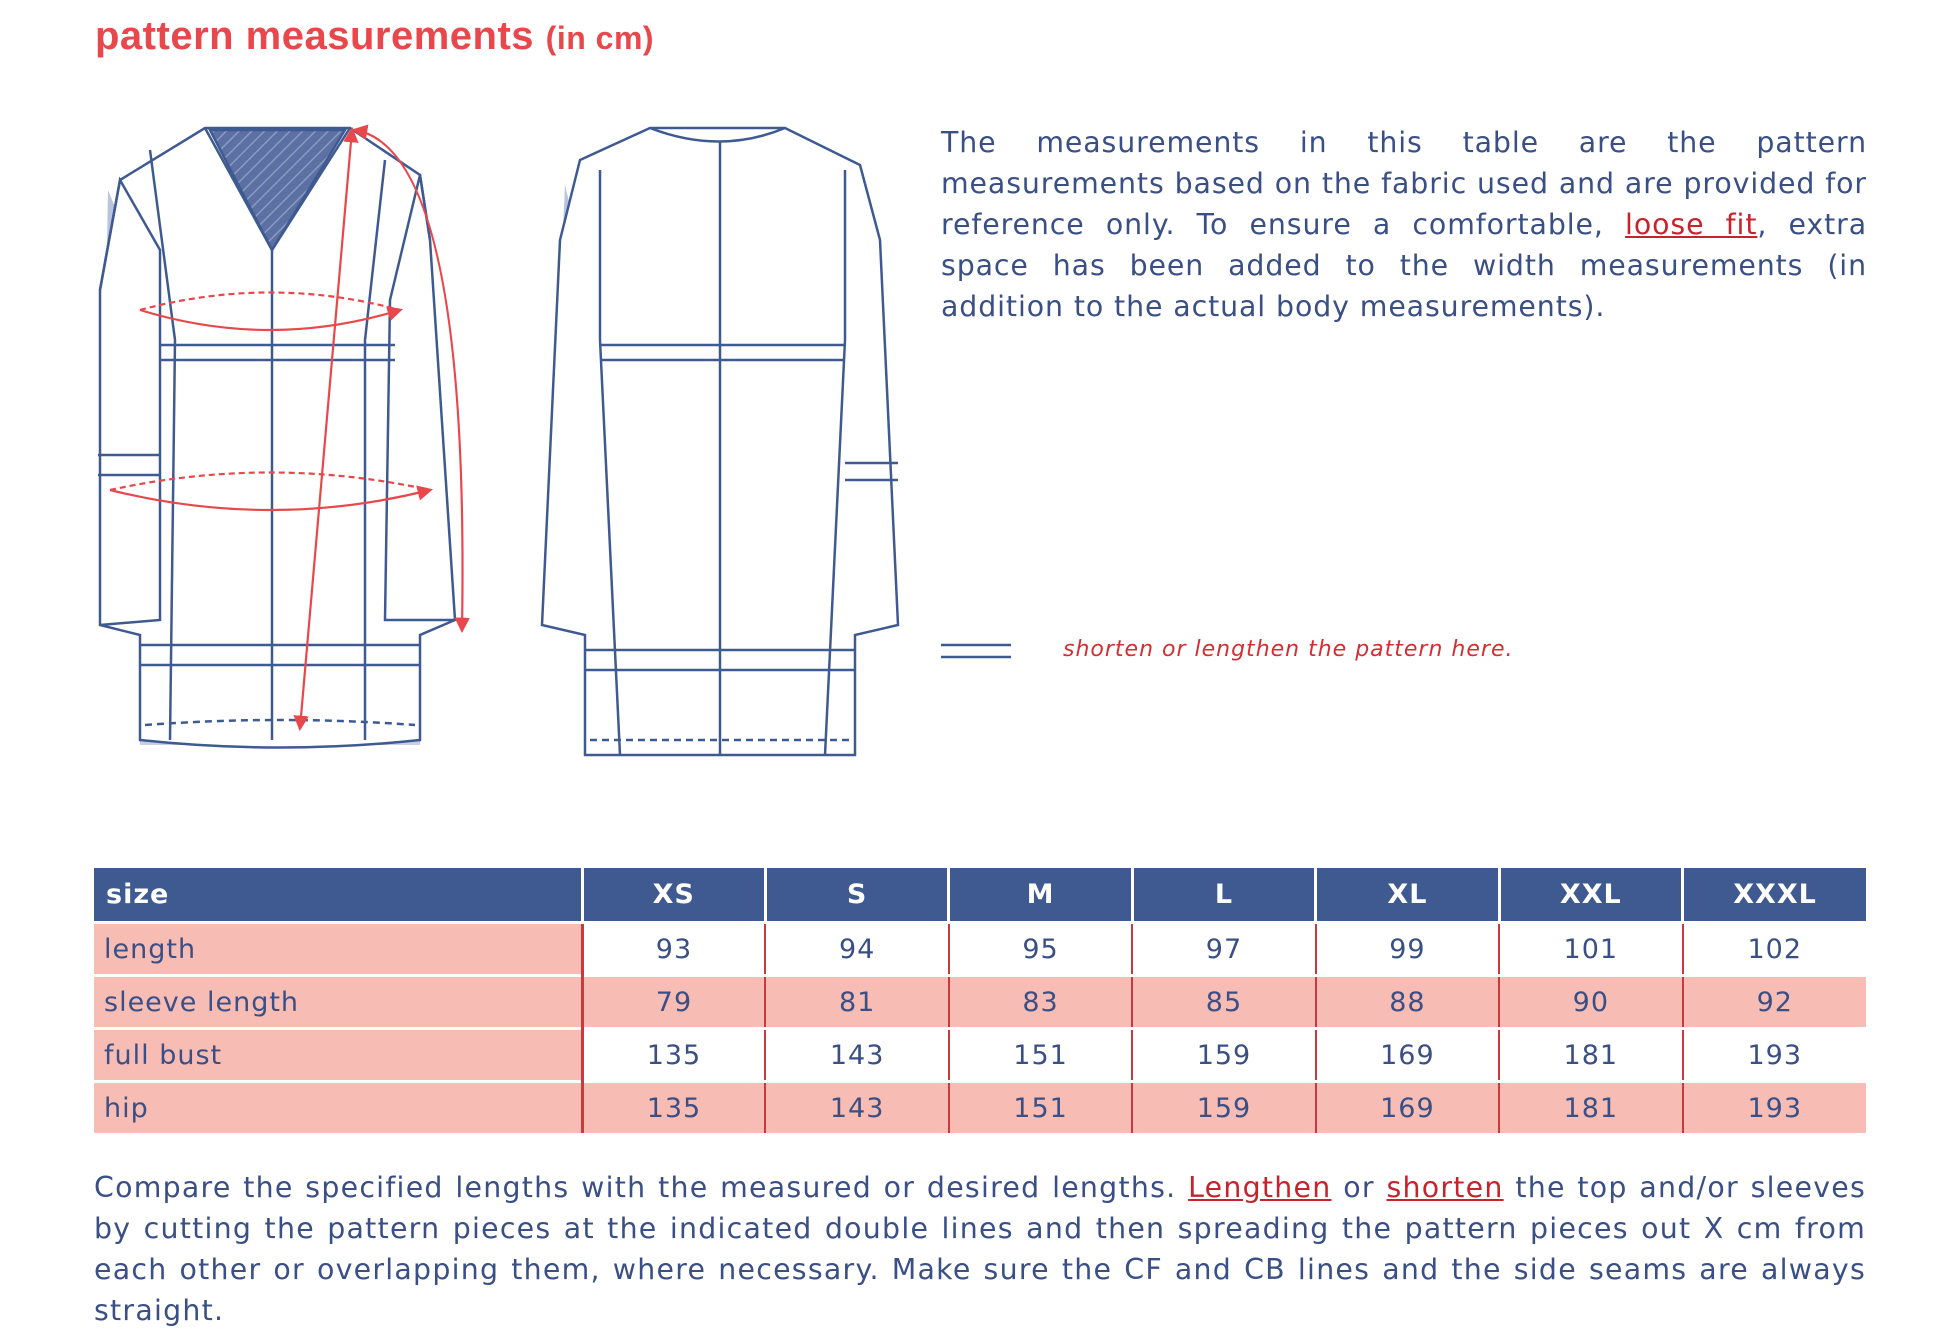 The image size is (1938, 1331). Describe the element at coordinates (1591, 948) in the screenshot. I see `table-cell: 101` at that location.